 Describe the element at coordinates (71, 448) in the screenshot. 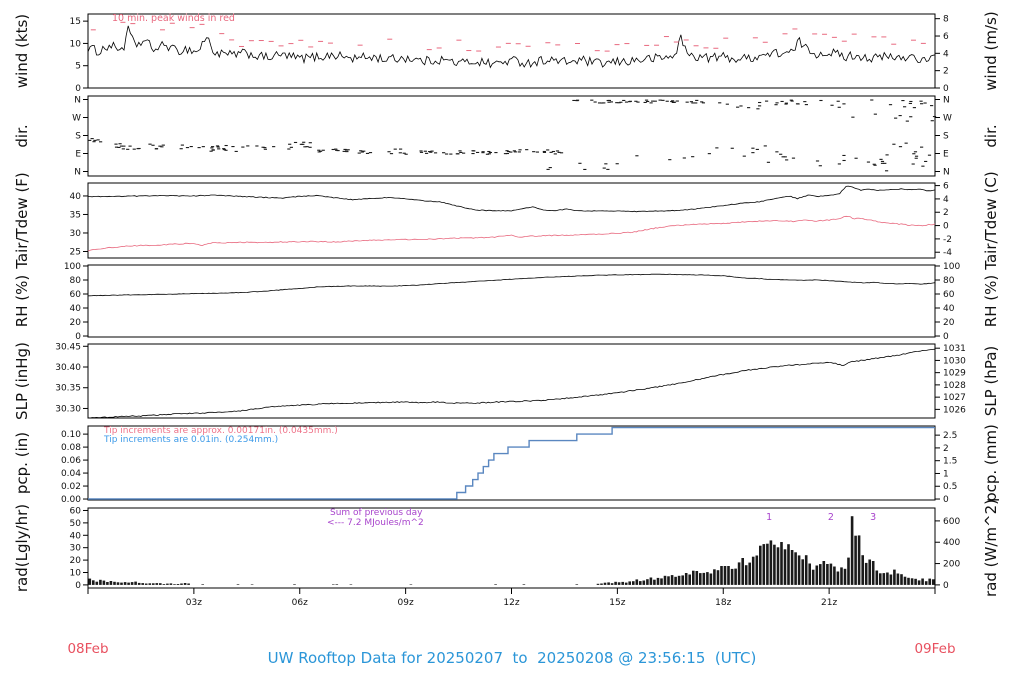

I see `ytick-label-left-pcp: 0.08` at that location.